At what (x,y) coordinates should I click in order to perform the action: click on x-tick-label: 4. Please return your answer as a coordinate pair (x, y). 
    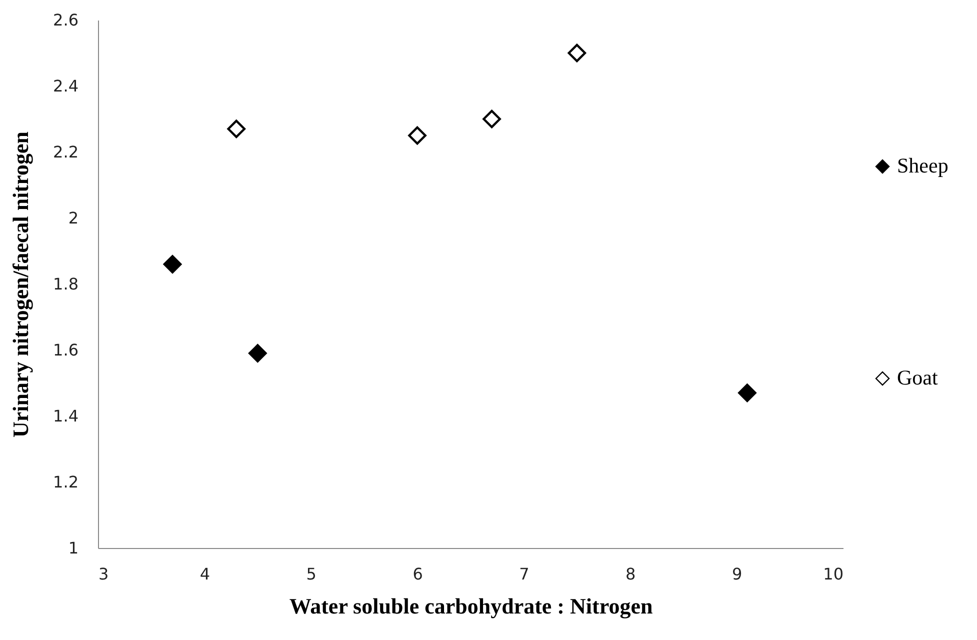
    Looking at the image, I should click on (205, 574).